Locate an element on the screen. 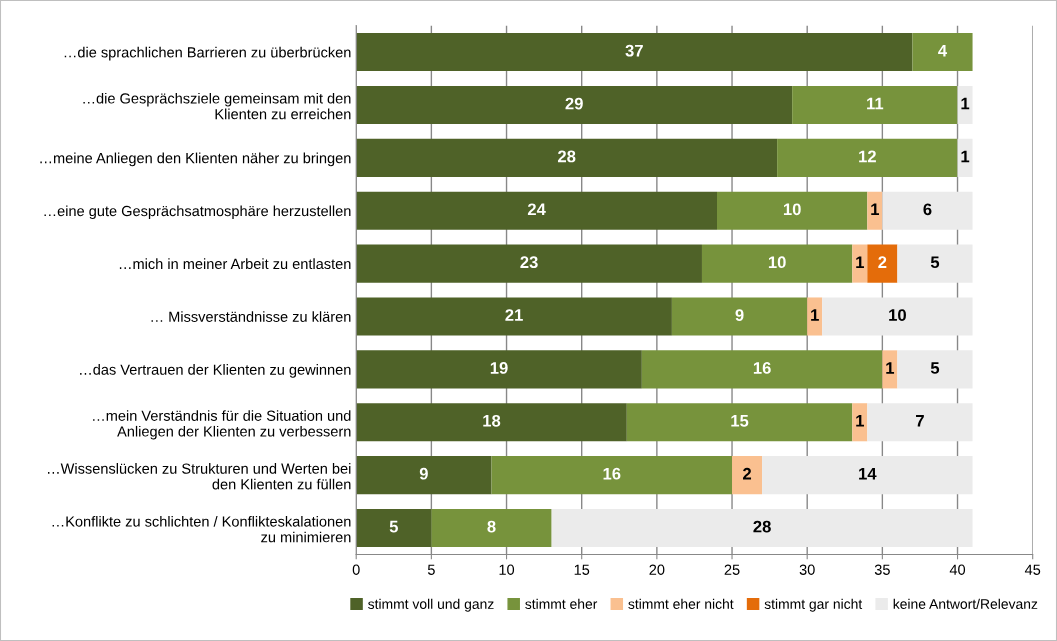 Image resolution: width=1057 pixels, height=641 pixels. y-tick-label: …Konflikte zu schlichten / Konflikteskalationen zu minimieren is located at coordinates (201, 529).